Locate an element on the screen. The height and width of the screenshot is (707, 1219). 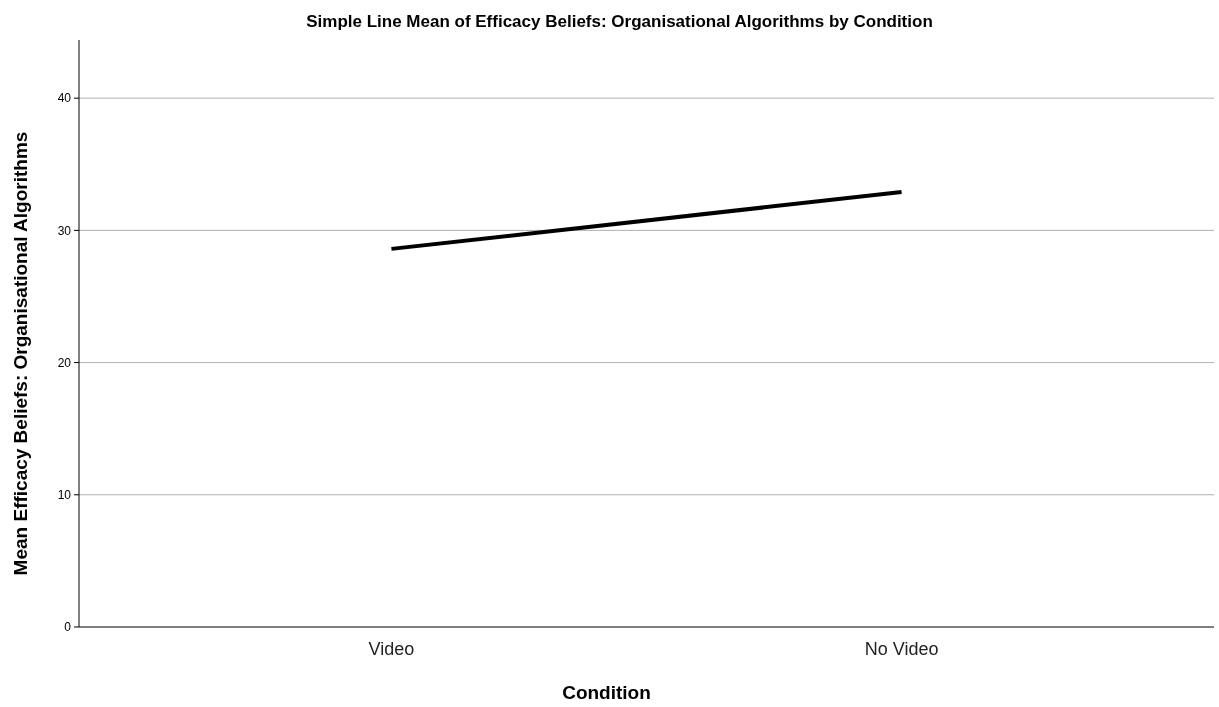
x-axis-title: Condition is located at coordinates (606, 692).